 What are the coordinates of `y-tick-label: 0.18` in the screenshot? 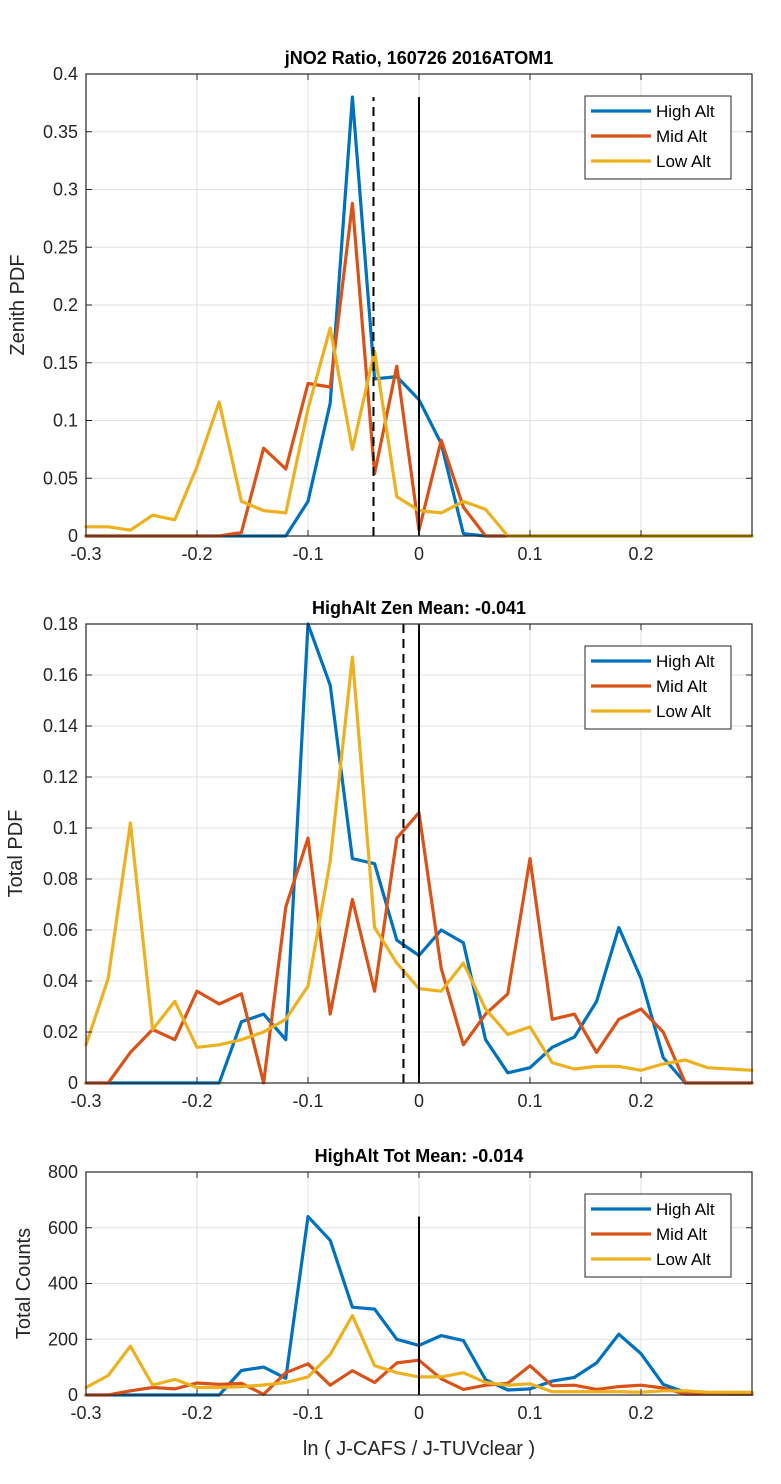 It's located at (60, 624).